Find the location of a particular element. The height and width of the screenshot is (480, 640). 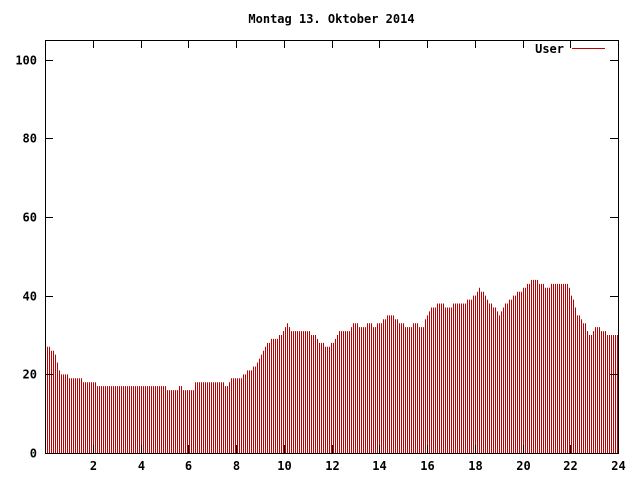

x-tick-label: 16 is located at coordinates (427, 466).